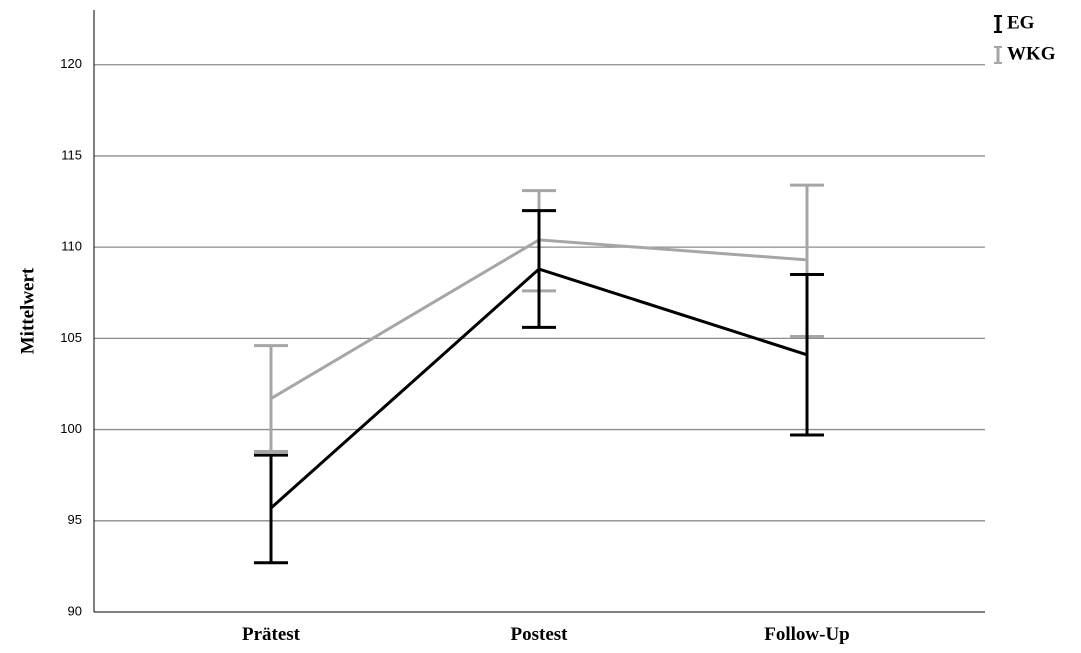  Describe the element at coordinates (71, 428) in the screenshot. I see `y-tick-label: 100` at that location.